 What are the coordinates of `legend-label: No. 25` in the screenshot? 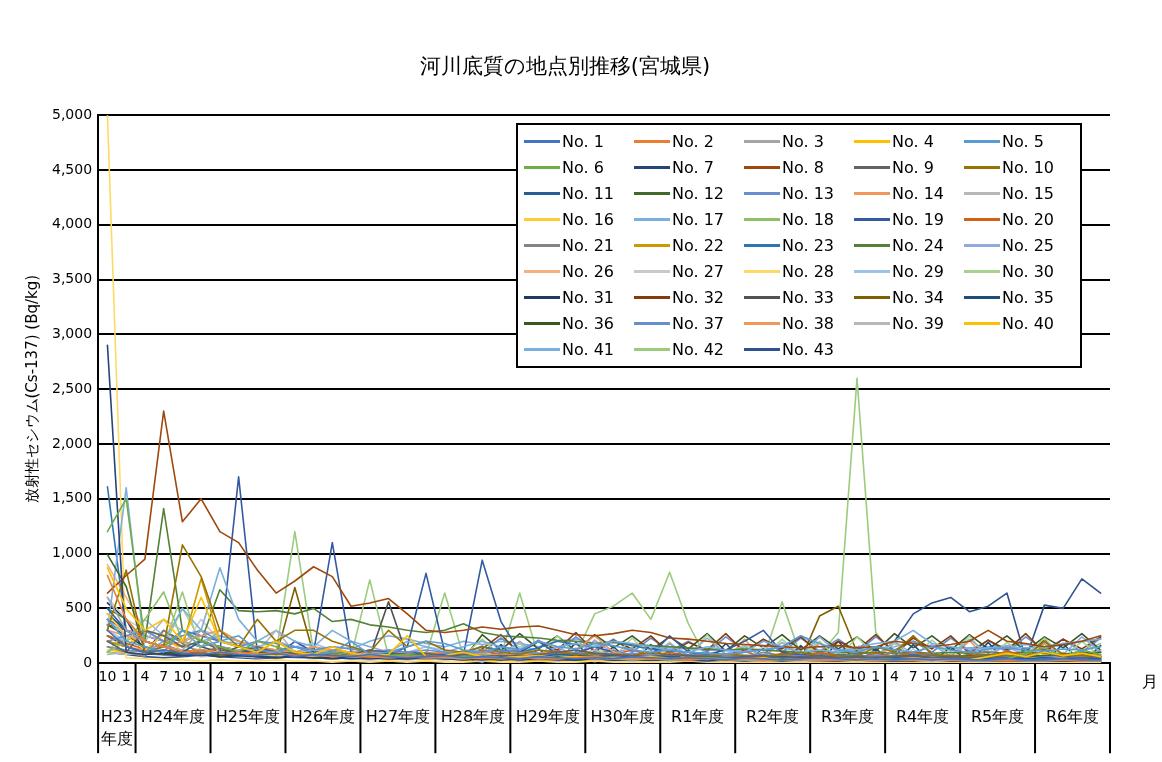 It's located at (1028, 246).